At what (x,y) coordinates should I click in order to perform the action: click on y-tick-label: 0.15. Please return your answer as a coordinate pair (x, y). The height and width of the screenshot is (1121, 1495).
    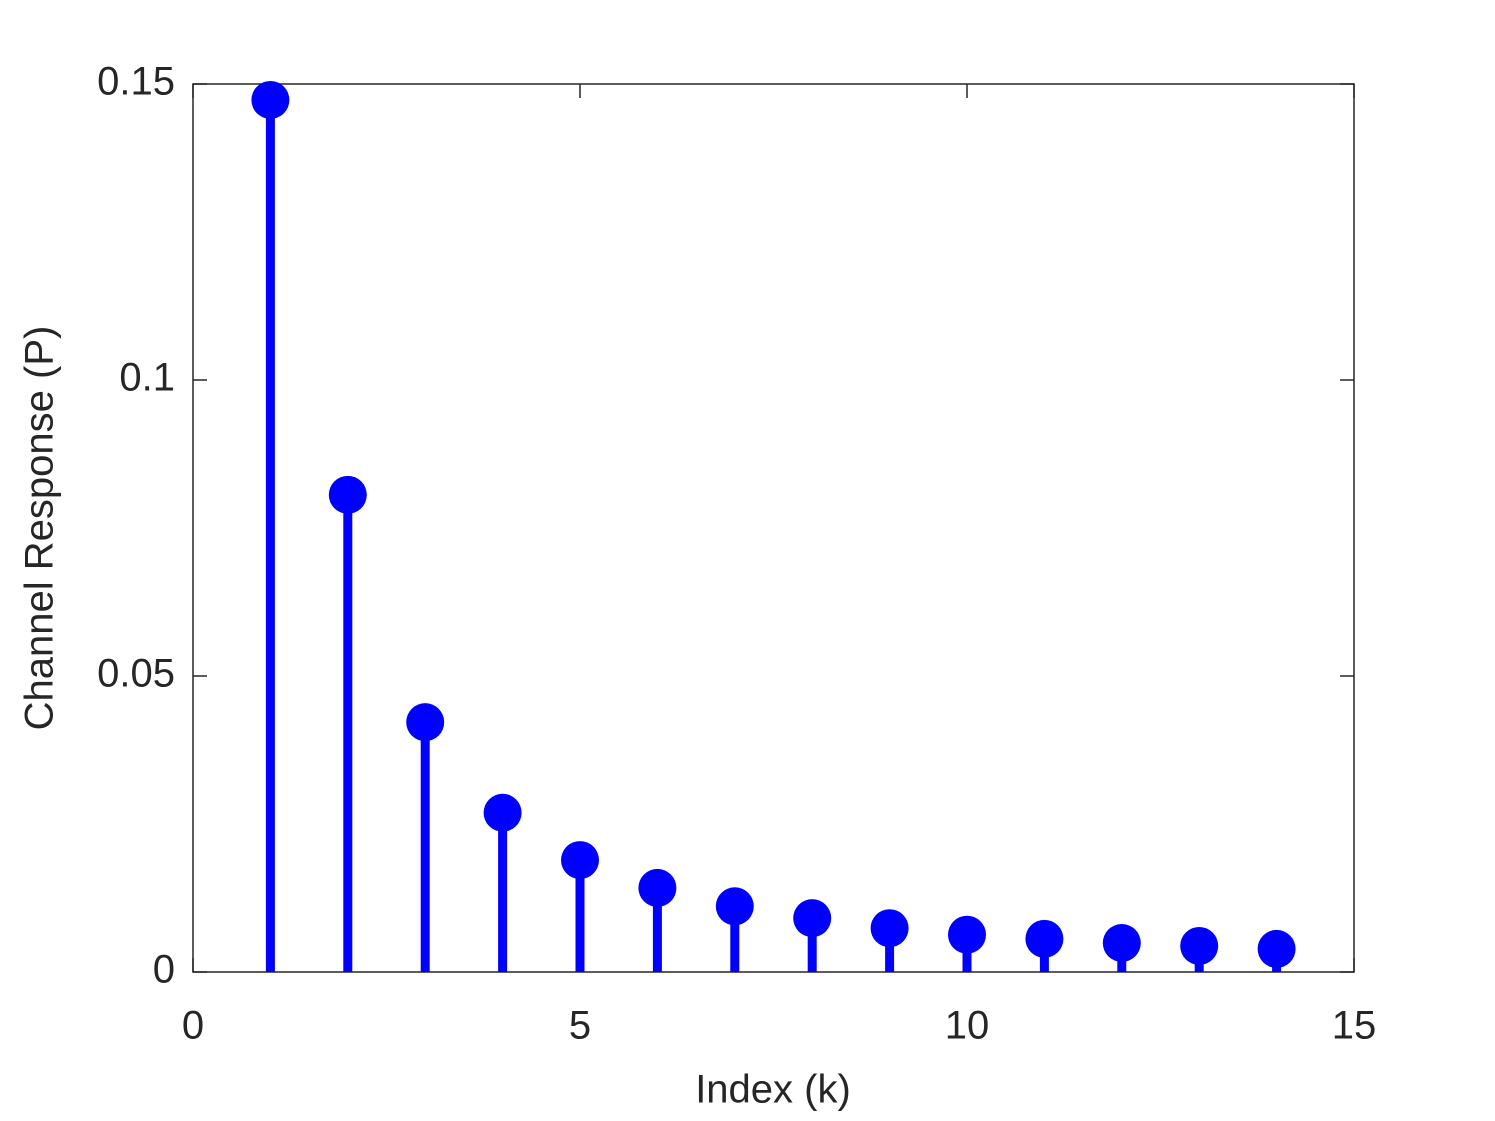
    Looking at the image, I should click on (136, 82).